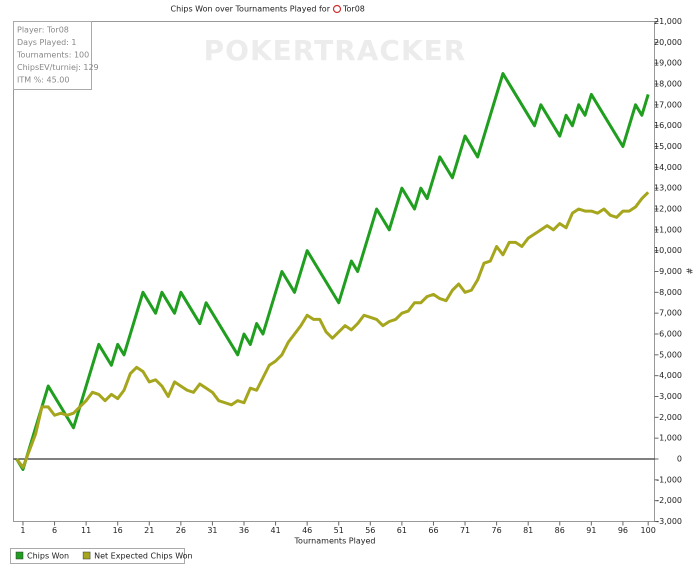 Image resolution: width=700 pixels, height=574 pixels. Describe the element at coordinates (118, 530) in the screenshot. I see `x-tick-label: 16` at that location.